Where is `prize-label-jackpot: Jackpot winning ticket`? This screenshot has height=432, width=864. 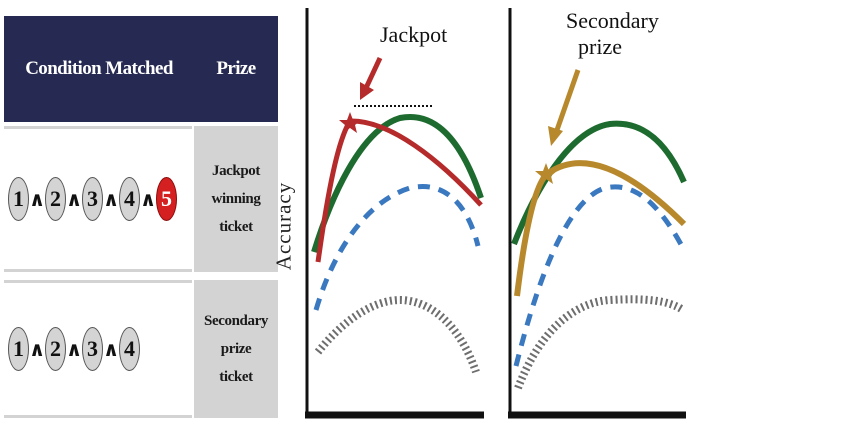
prize-label-jackpot: Jackpot winning ticket is located at coordinates (236, 199).